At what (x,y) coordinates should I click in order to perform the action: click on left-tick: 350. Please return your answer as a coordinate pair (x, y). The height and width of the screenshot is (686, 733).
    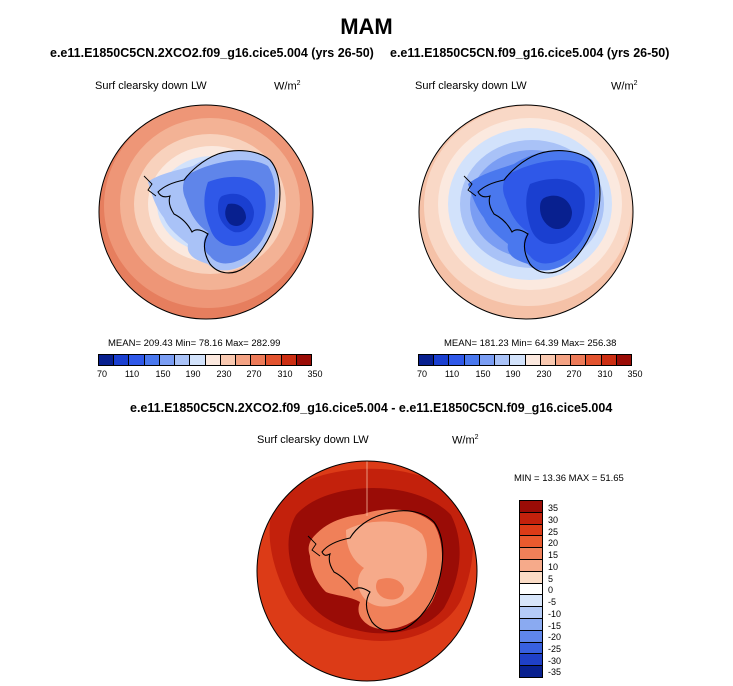
    Looking at the image, I should click on (315, 374).